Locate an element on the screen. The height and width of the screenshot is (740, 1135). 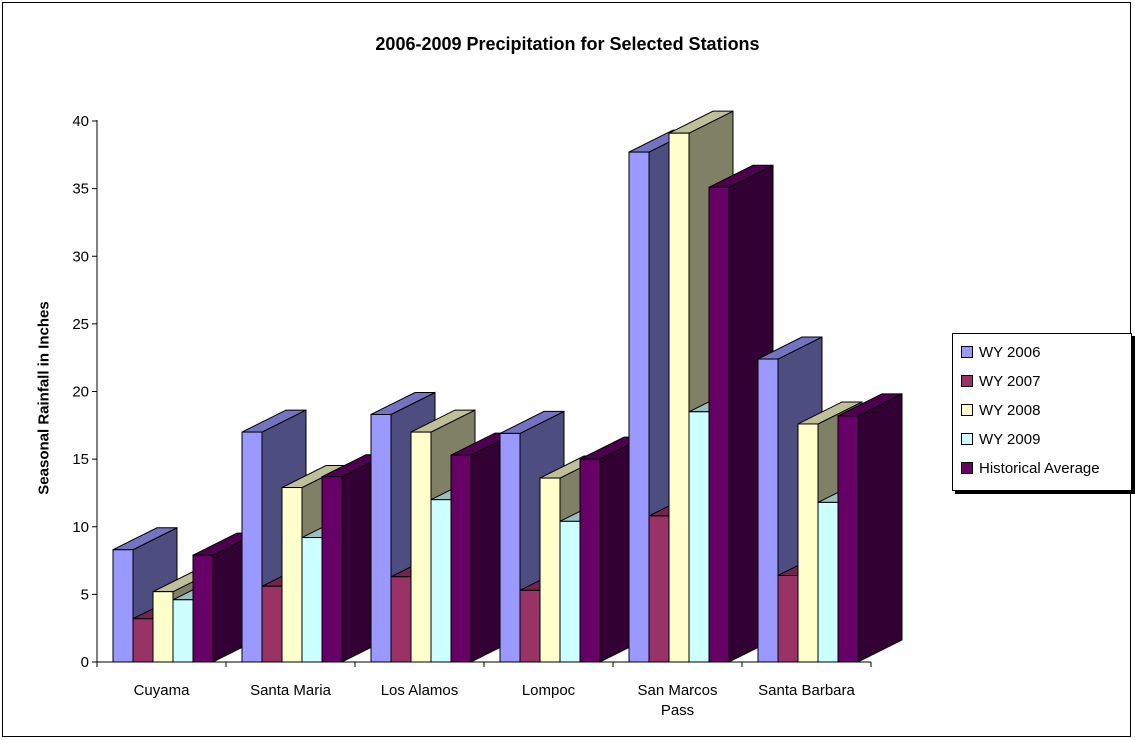
y-tick-label: 25 is located at coordinates (80, 324).